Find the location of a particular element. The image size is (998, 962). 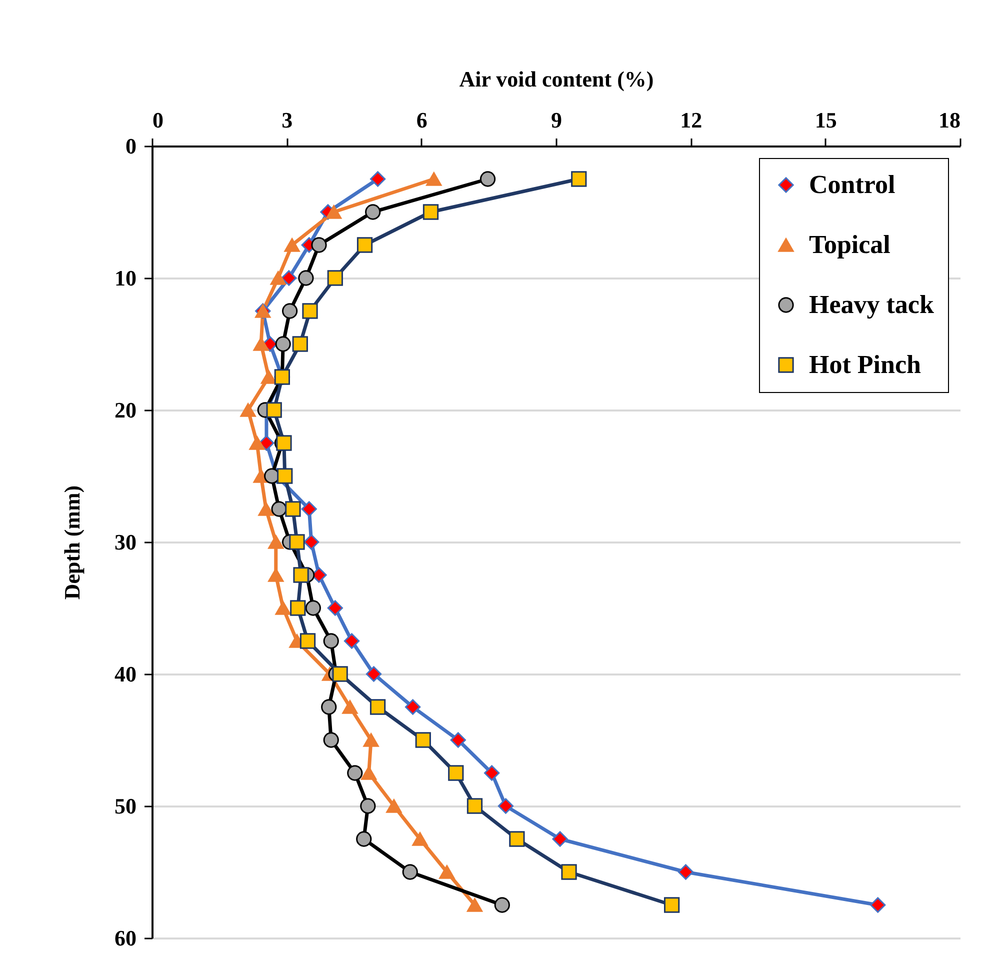

x-tick-label: 3 is located at coordinates (287, 120).